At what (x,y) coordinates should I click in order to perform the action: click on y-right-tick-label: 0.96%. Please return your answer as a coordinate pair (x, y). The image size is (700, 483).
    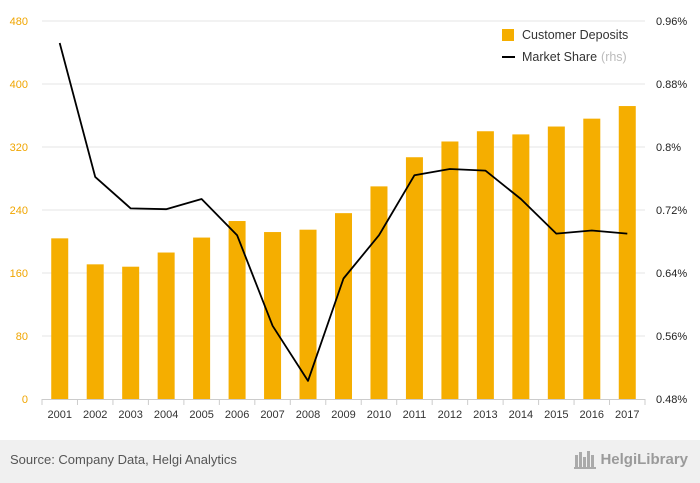
    Looking at the image, I should click on (671, 22).